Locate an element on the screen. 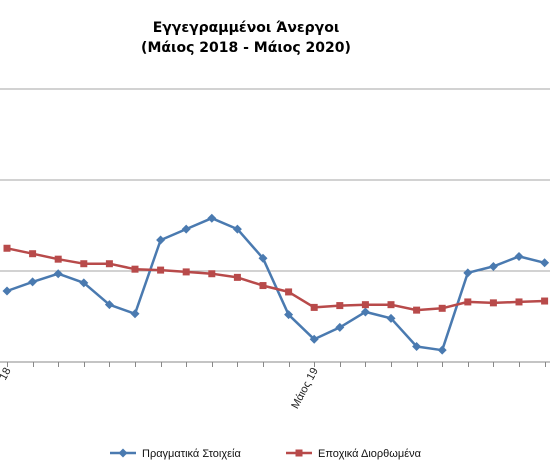  chart-subtitle: (Μάιος 2018 - Μάιος 2020) is located at coordinates (246, 48).